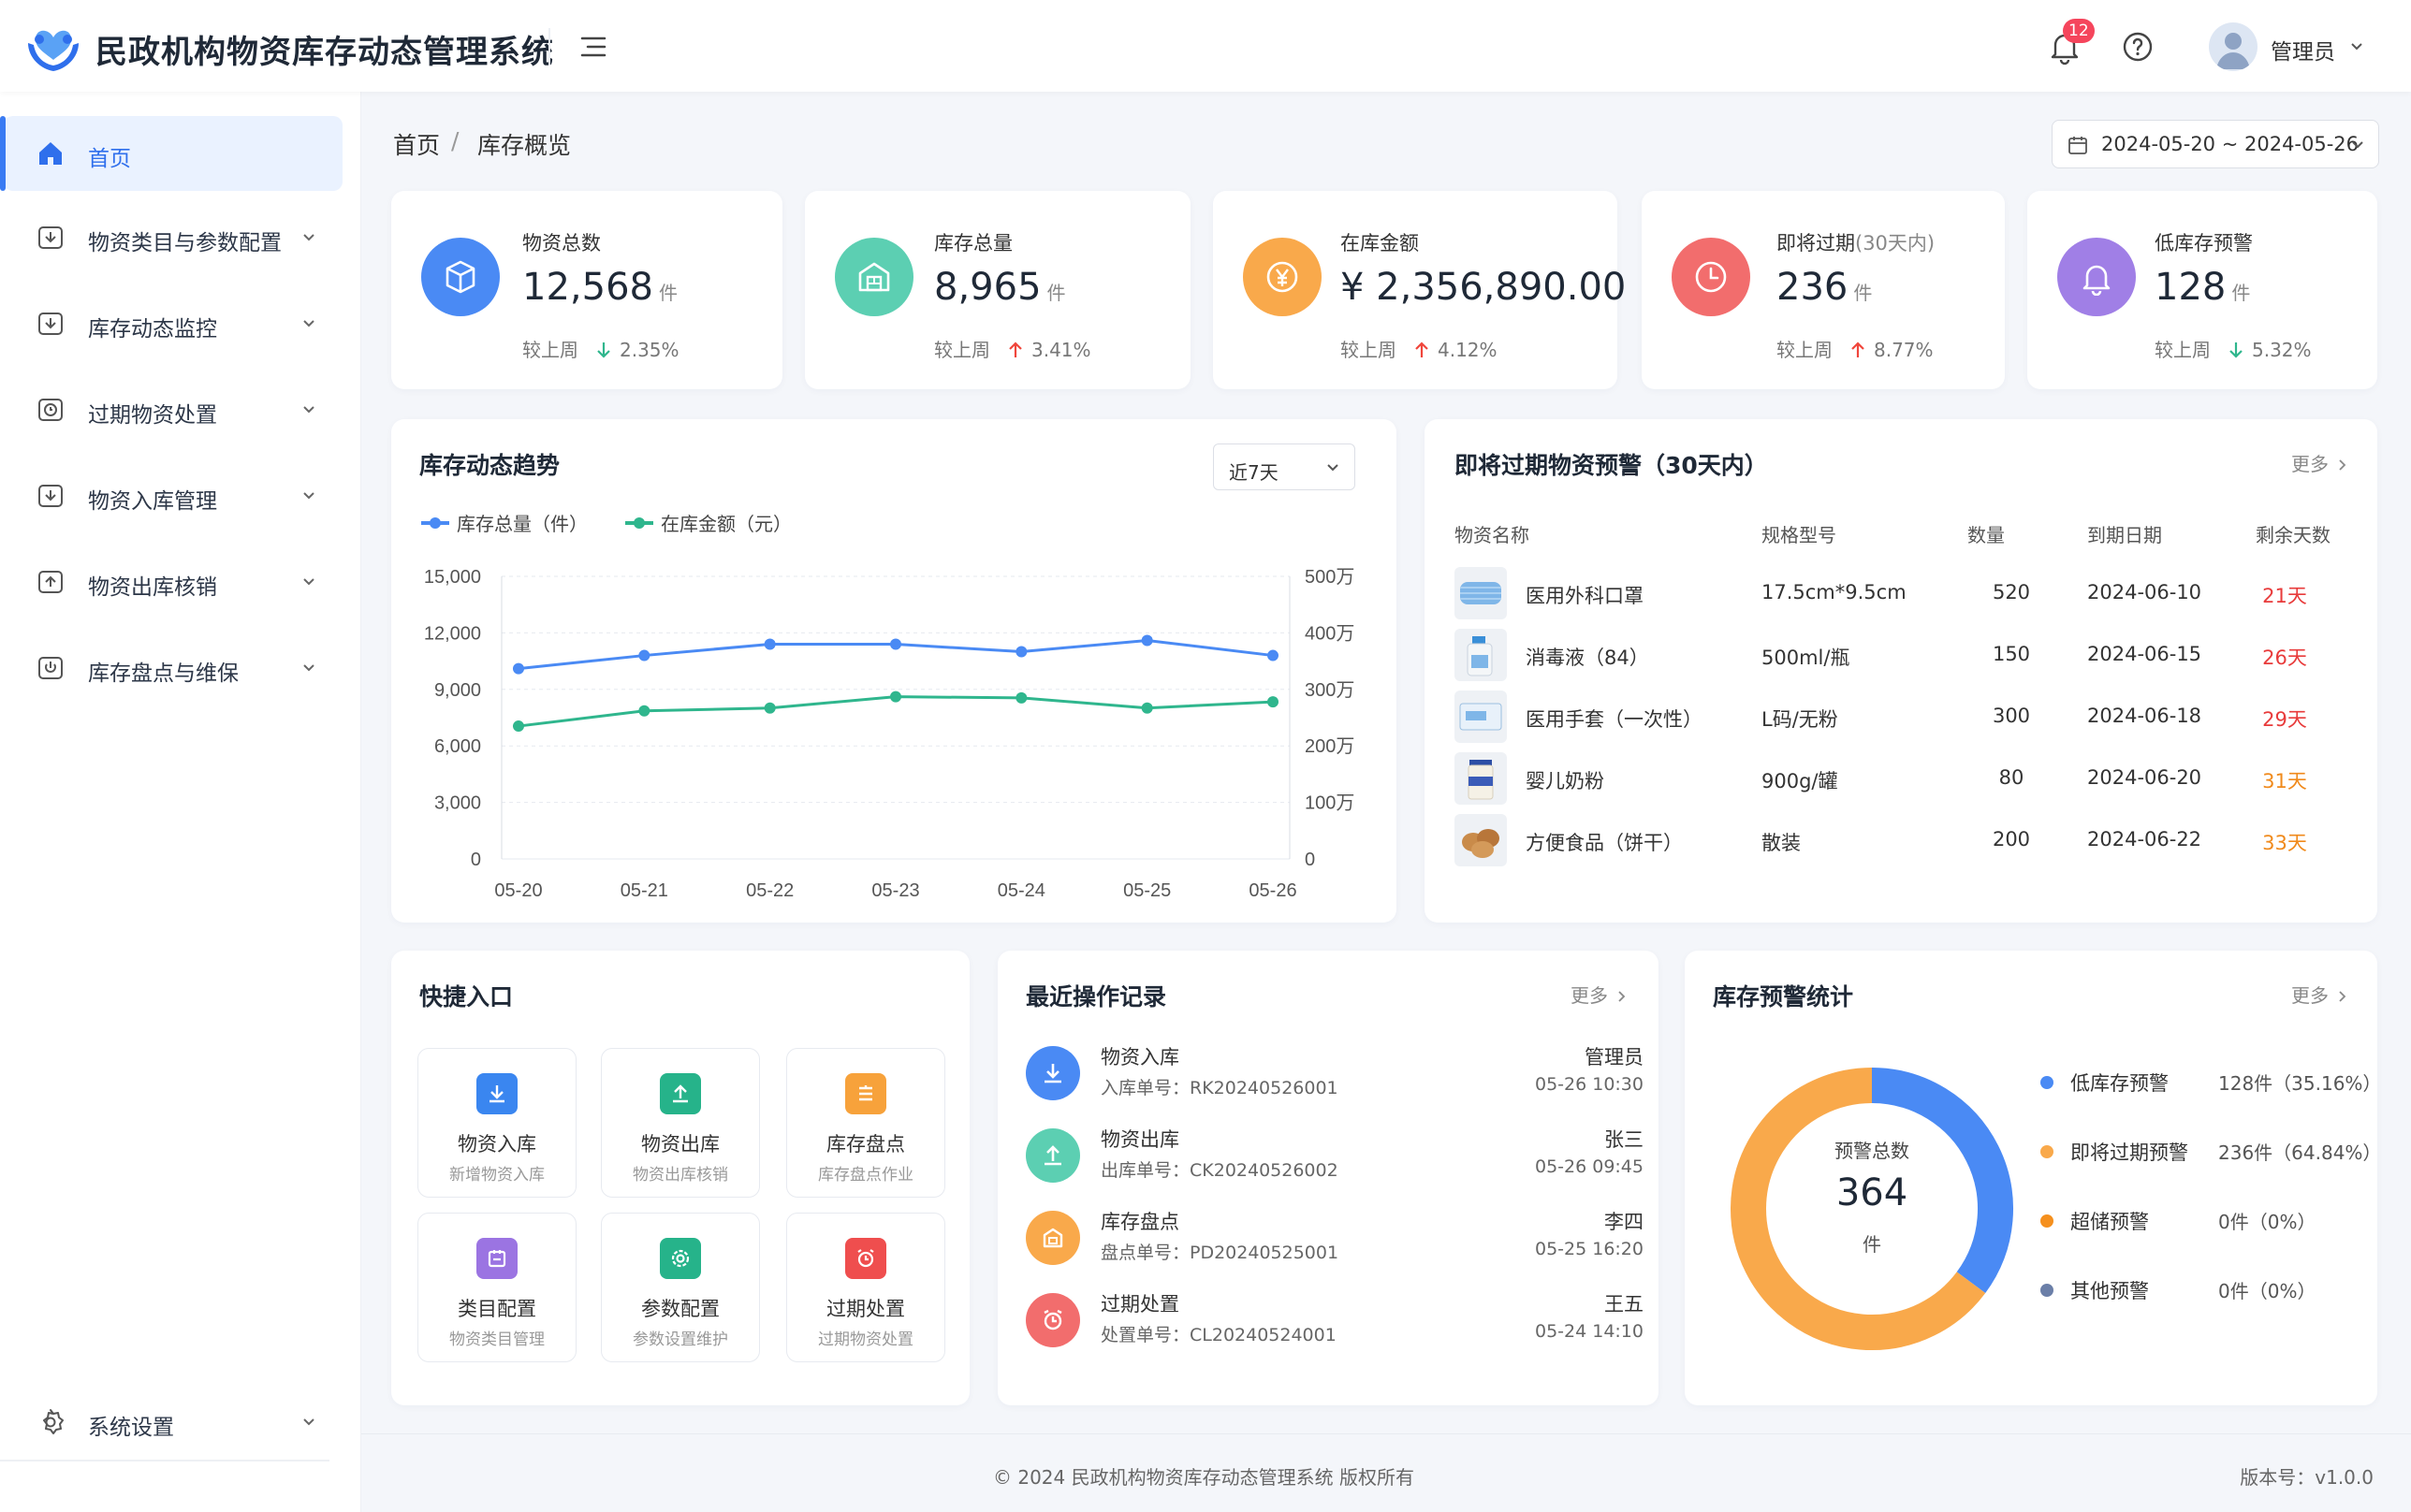  Describe the element at coordinates (1871, 1193) in the screenshot. I see `donut-total: 364` at that location.